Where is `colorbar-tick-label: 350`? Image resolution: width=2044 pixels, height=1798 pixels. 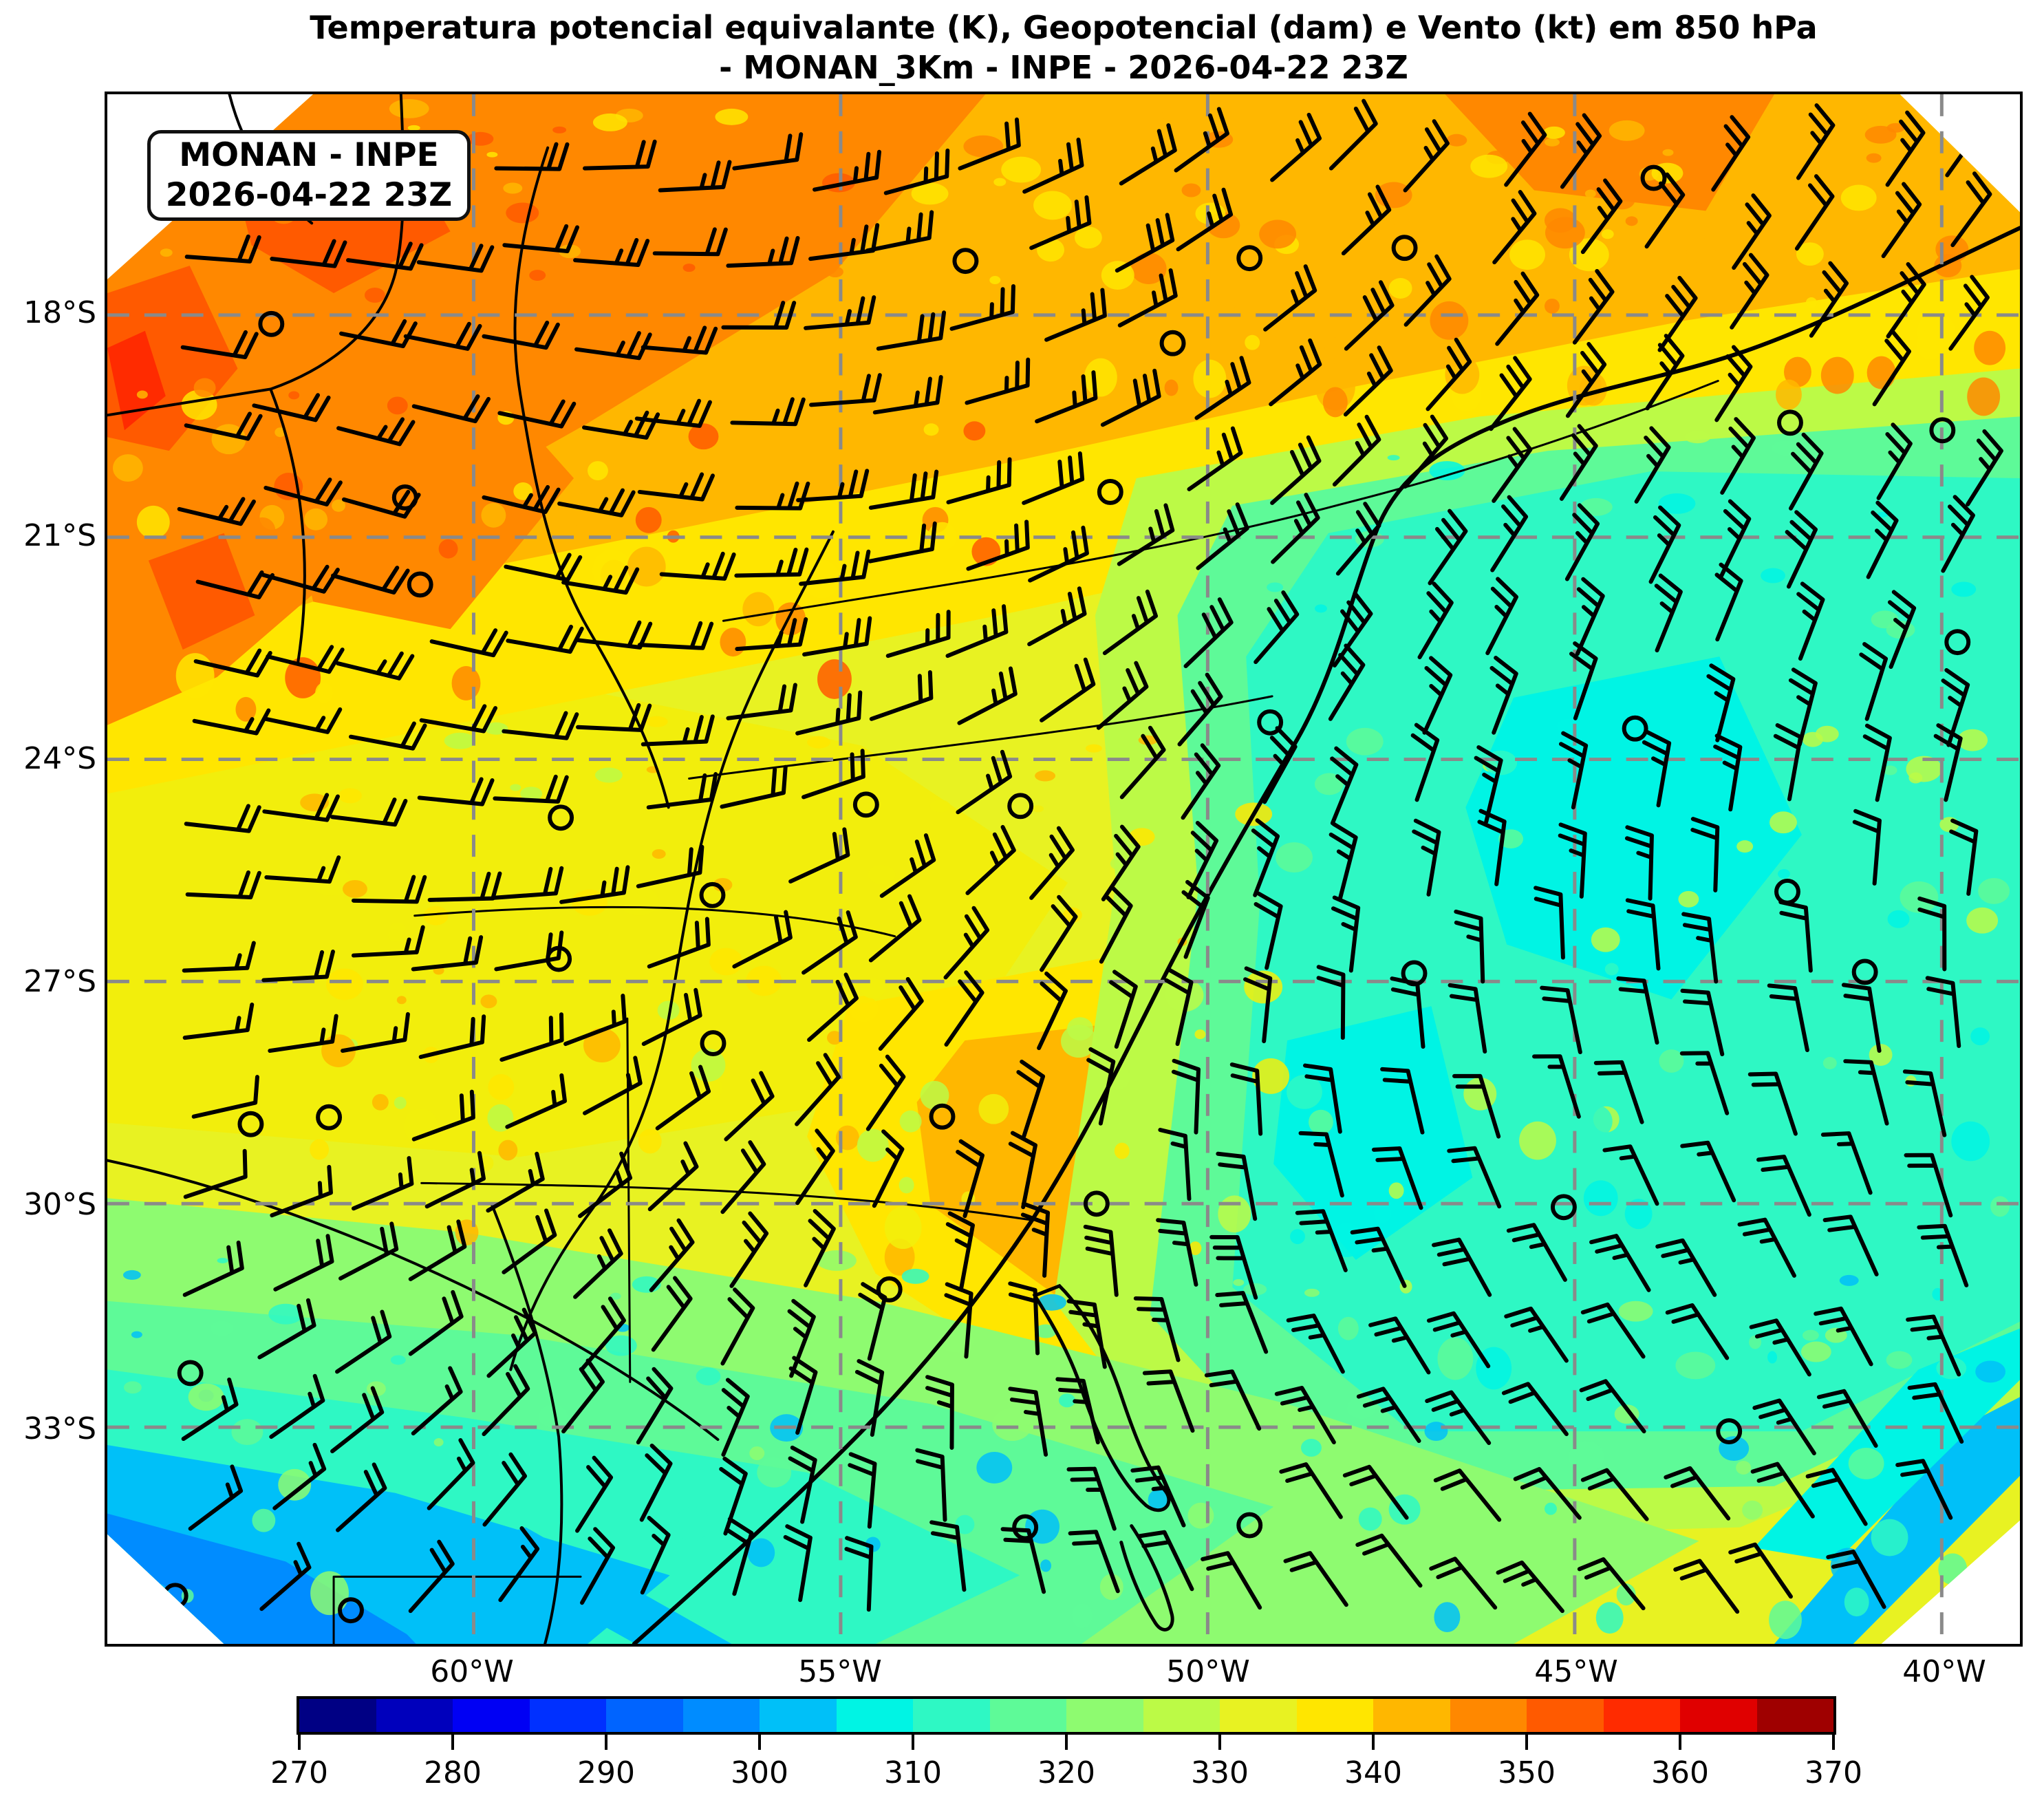
colorbar-tick-label: 350 is located at coordinates (1527, 1772).